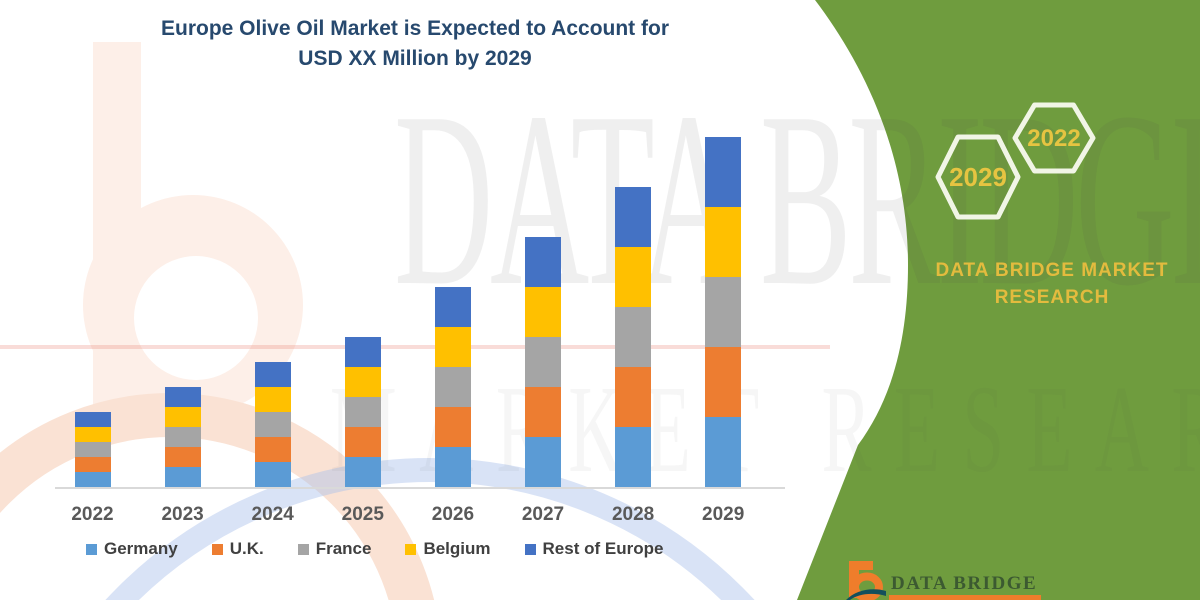  Describe the element at coordinates (272, 374) in the screenshot. I see `bar-2024-segment-rest-of-europe` at that location.